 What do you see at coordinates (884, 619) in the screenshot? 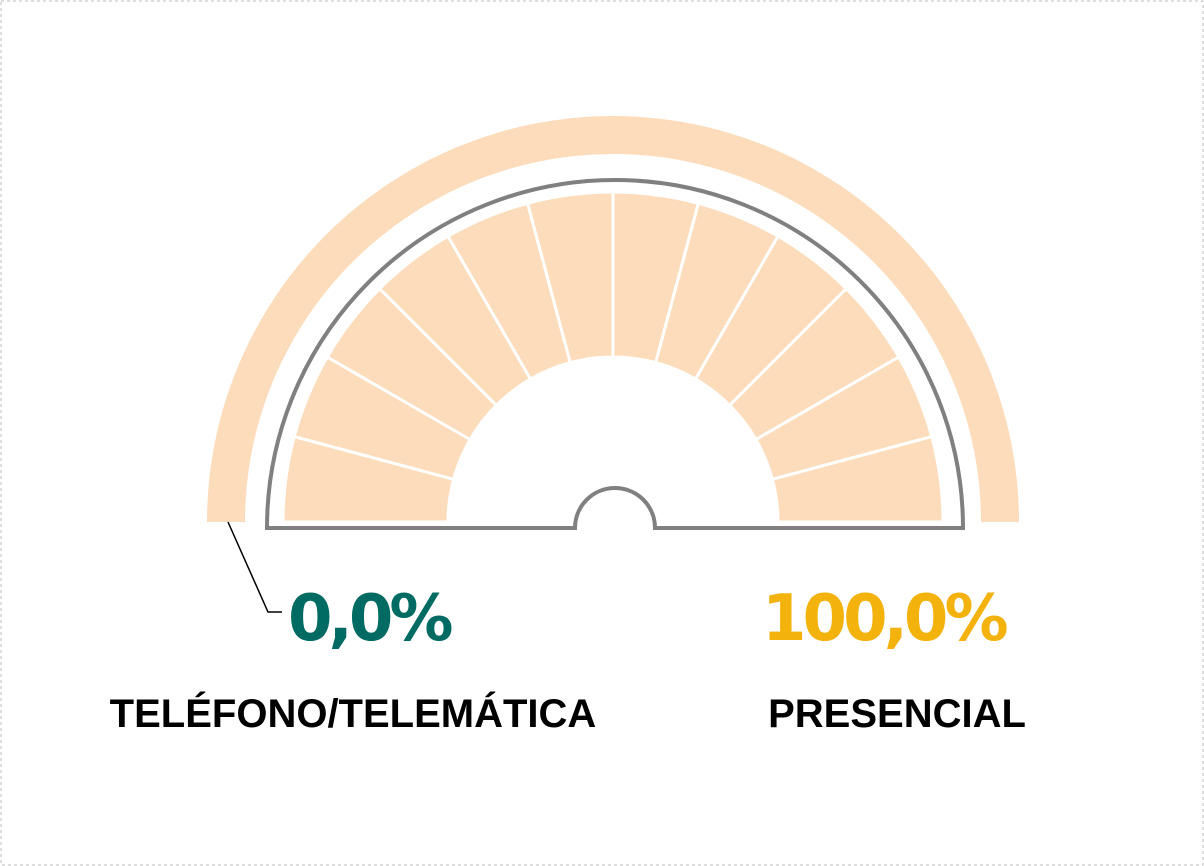
I see `value-label: 100,0%` at bounding box center [884, 619].